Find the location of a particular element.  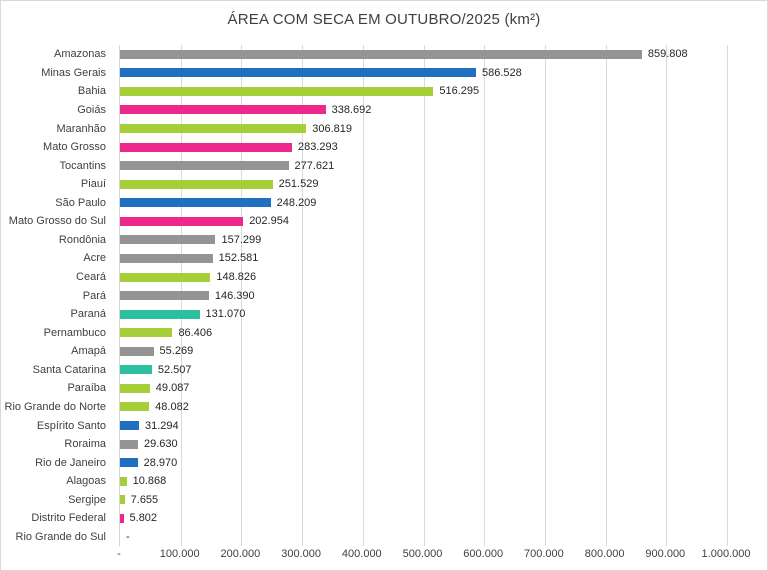

bar-row: 306.819 is located at coordinates (423, 128).